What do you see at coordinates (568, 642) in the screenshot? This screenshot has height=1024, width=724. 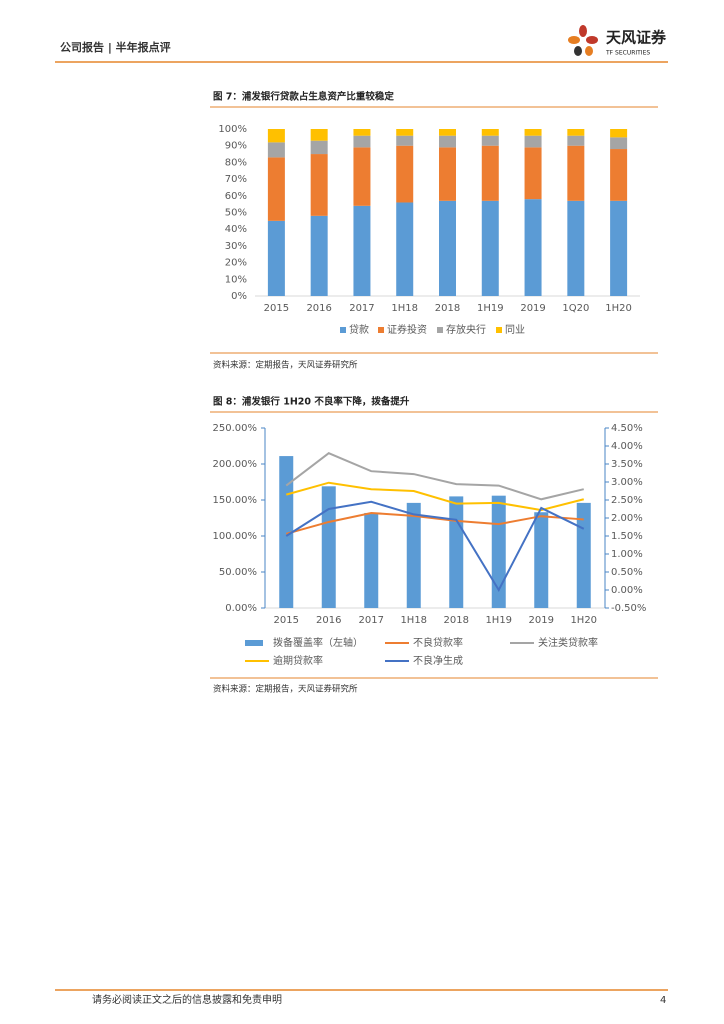 I see `legend-label: 关注类贷款率` at bounding box center [568, 642].